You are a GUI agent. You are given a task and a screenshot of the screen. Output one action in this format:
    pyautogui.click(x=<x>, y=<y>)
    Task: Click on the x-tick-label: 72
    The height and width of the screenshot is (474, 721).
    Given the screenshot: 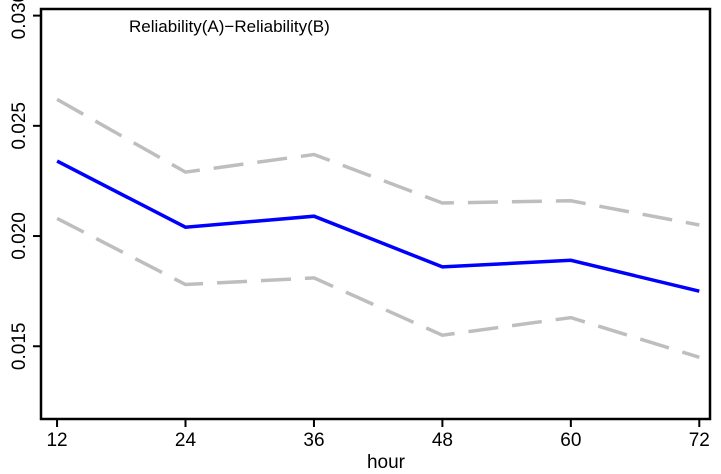 What is the action you would take?
    pyautogui.click(x=699, y=440)
    